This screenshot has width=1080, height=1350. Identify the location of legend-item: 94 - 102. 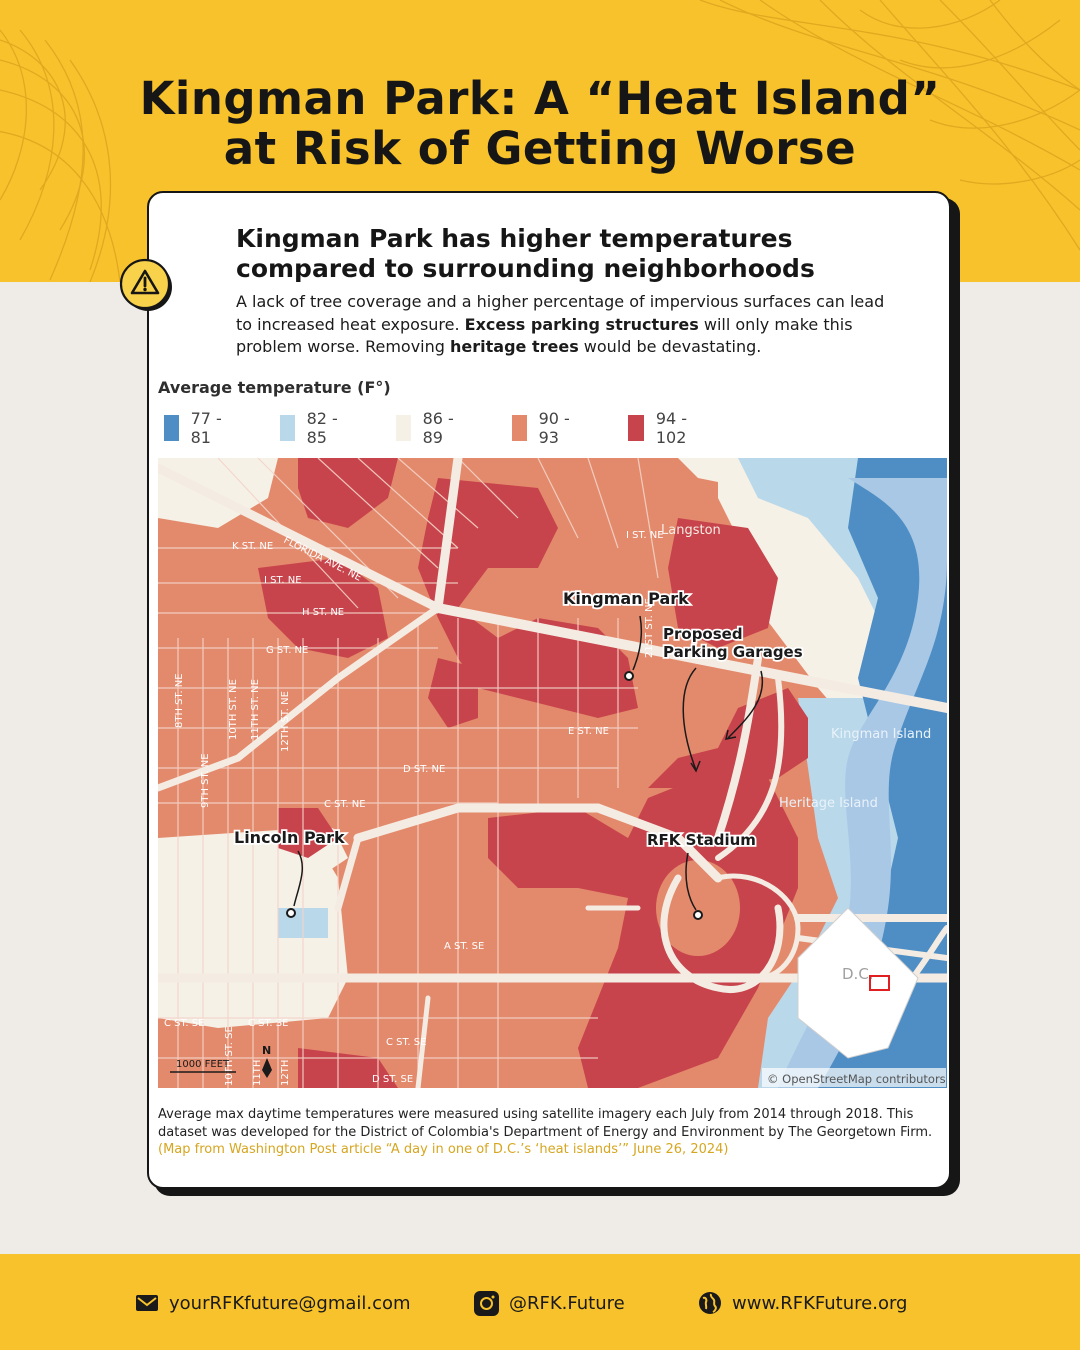
(659, 428).